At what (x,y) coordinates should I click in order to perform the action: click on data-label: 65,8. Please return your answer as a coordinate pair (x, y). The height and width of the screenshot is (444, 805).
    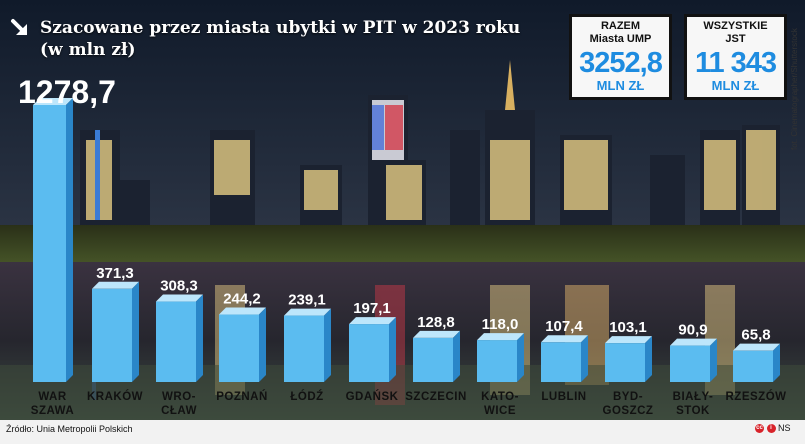
    Looking at the image, I should click on (755, 335).